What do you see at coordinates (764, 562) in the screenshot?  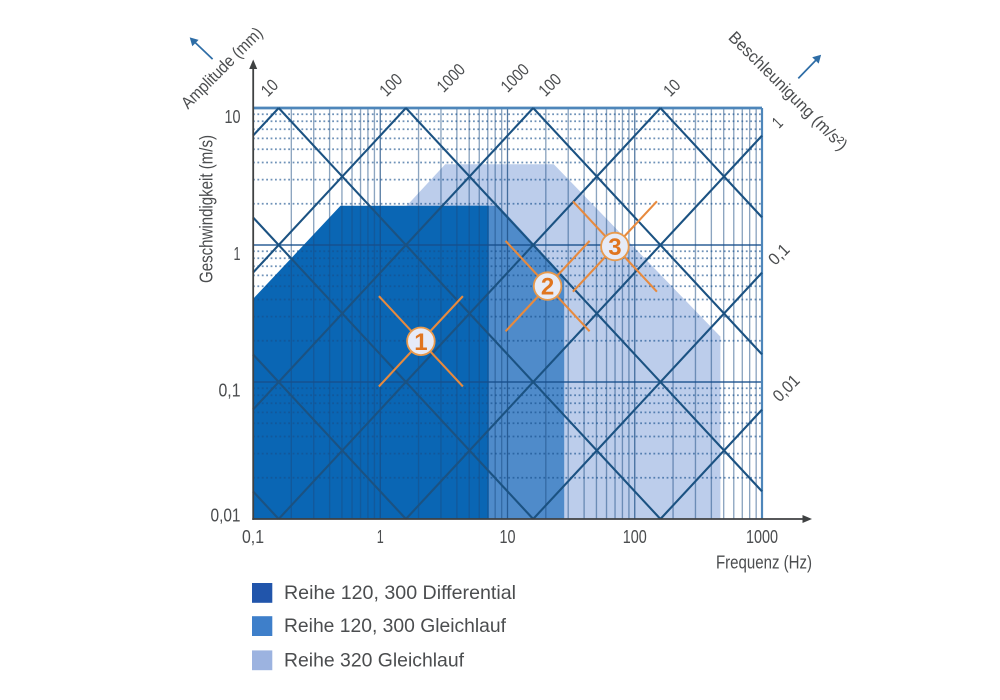 I see `svg-text: Frequenz (Hz)` at bounding box center [764, 562].